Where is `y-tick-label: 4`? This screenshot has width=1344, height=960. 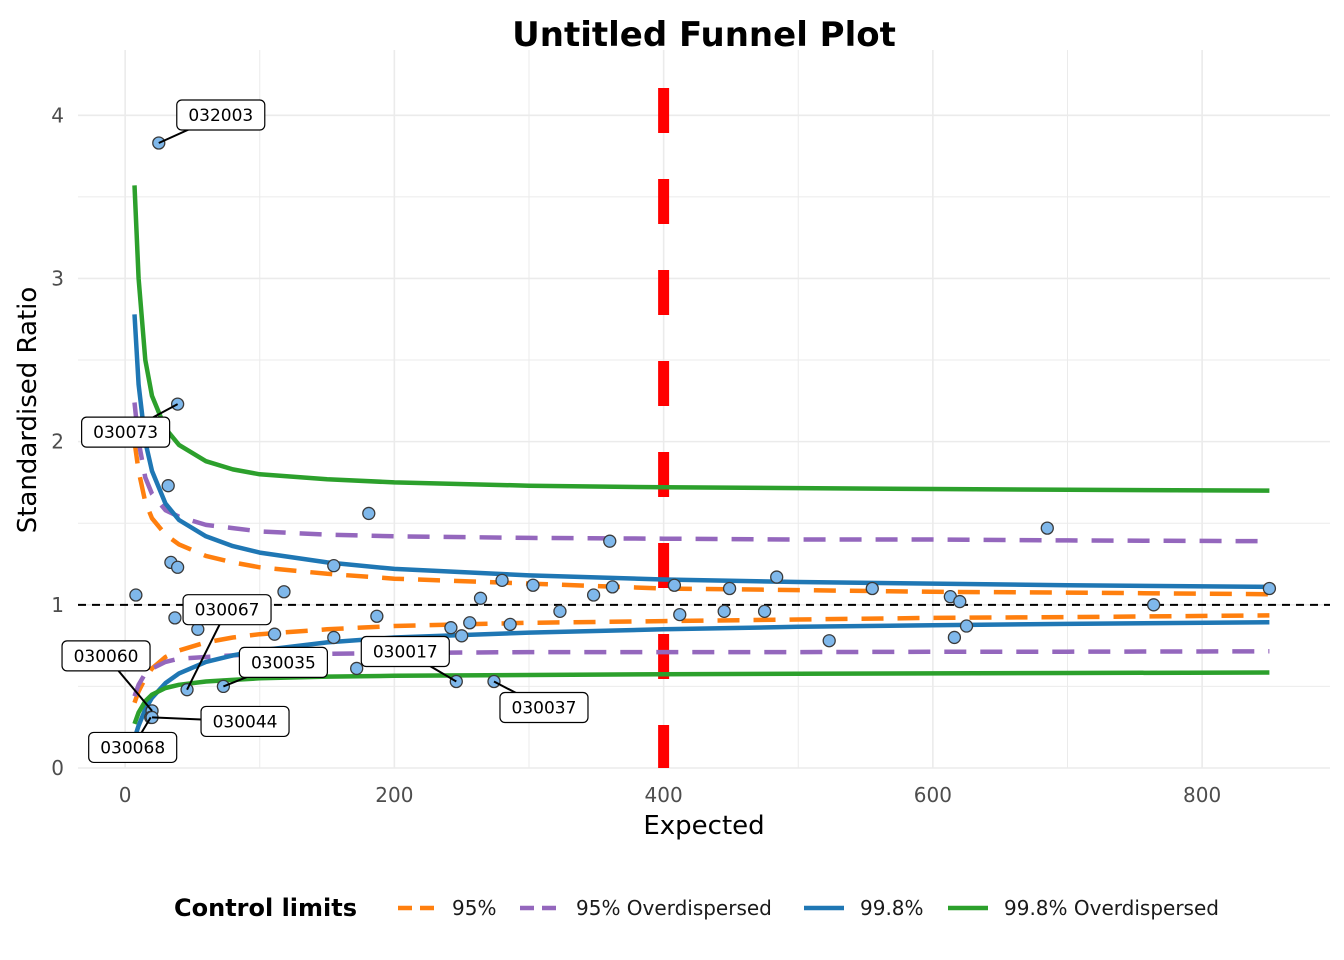
y-tick-label: 4 is located at coordinates (57, 115).